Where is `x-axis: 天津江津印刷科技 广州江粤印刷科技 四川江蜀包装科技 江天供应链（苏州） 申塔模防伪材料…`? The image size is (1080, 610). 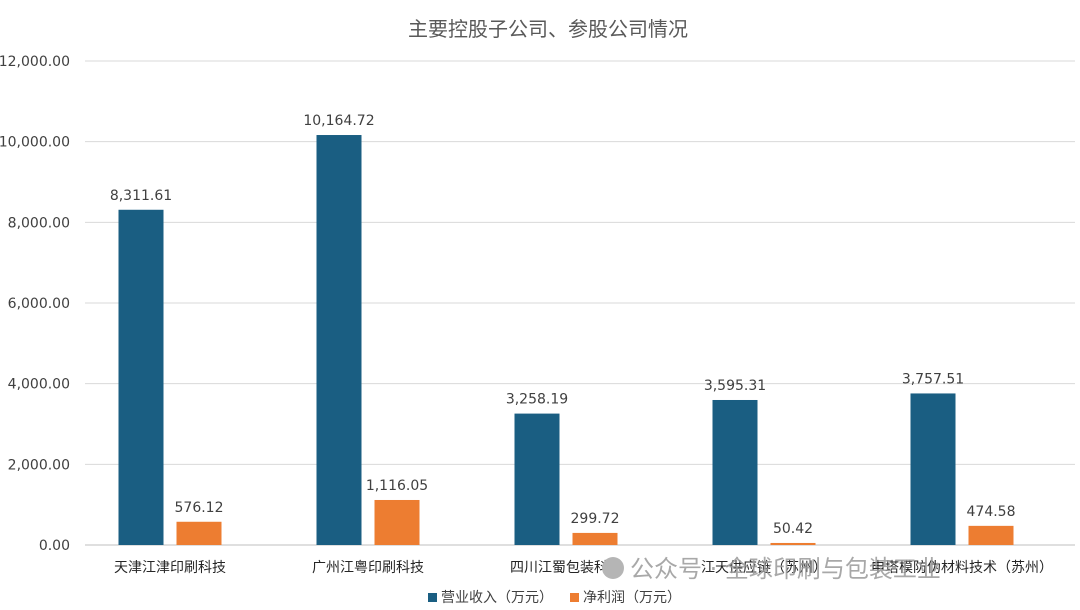 x-axis: 天津江津印刷科技 广州江粤印刷科技 四川江蜀包装科技 江天供应链（苏州） 申塔模防伪材料… is located at coordinates (583, 567).